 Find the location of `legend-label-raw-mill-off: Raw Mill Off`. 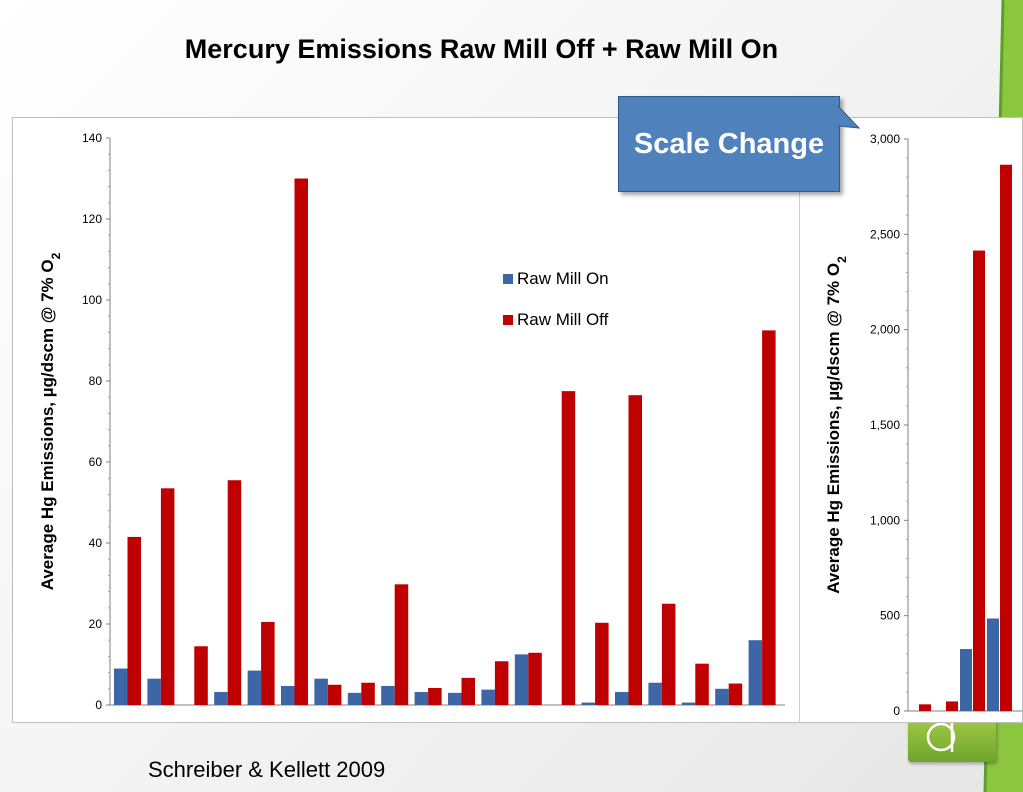

legend-label-raw-mill-off: Raw Mill Off is located at coordinates (563, 319).